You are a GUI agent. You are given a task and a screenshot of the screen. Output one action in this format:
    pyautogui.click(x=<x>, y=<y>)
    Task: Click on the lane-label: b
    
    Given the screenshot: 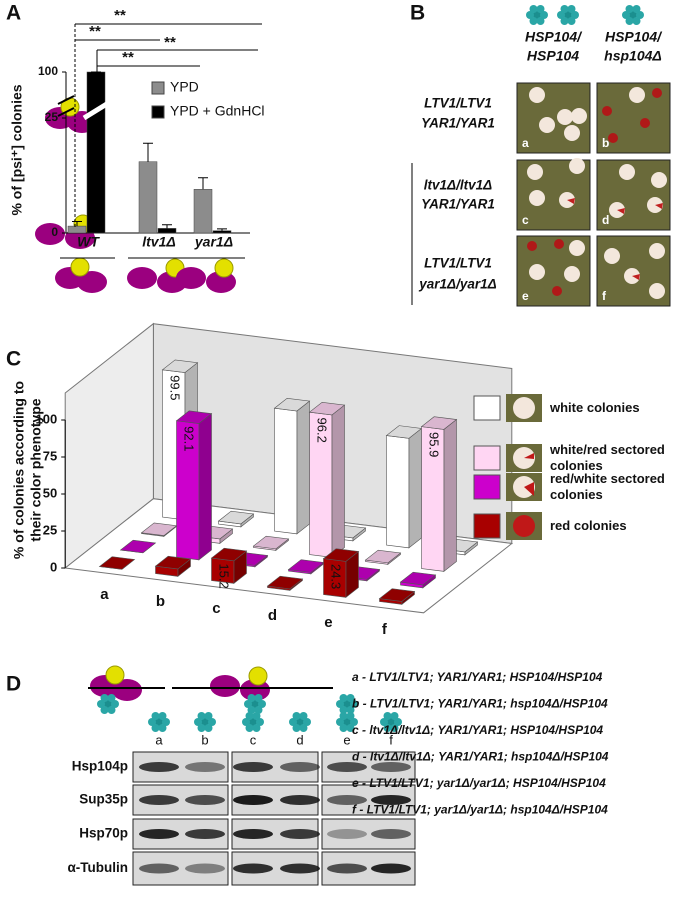 What is the action you would take?
    pyautogui.click(x=204, y=739)
    